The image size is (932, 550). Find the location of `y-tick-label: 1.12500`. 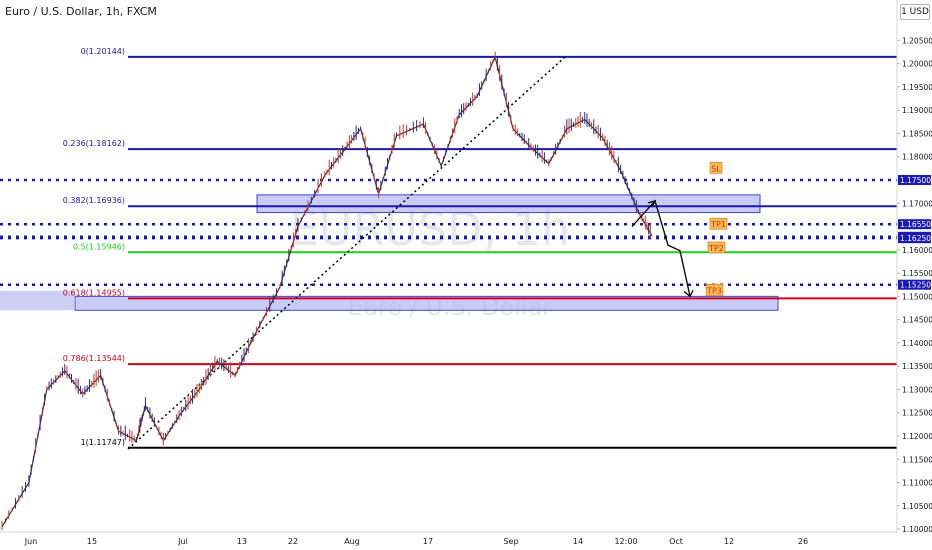

y-tick-label: 1.12500 is located at coordinates (917, 413).